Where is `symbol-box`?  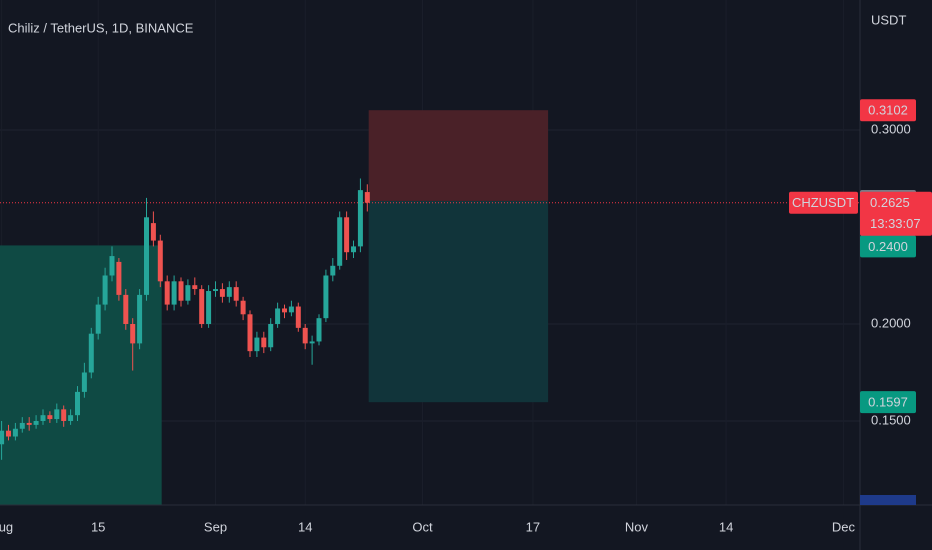 symbol-box is located at coordinates (823, 202).